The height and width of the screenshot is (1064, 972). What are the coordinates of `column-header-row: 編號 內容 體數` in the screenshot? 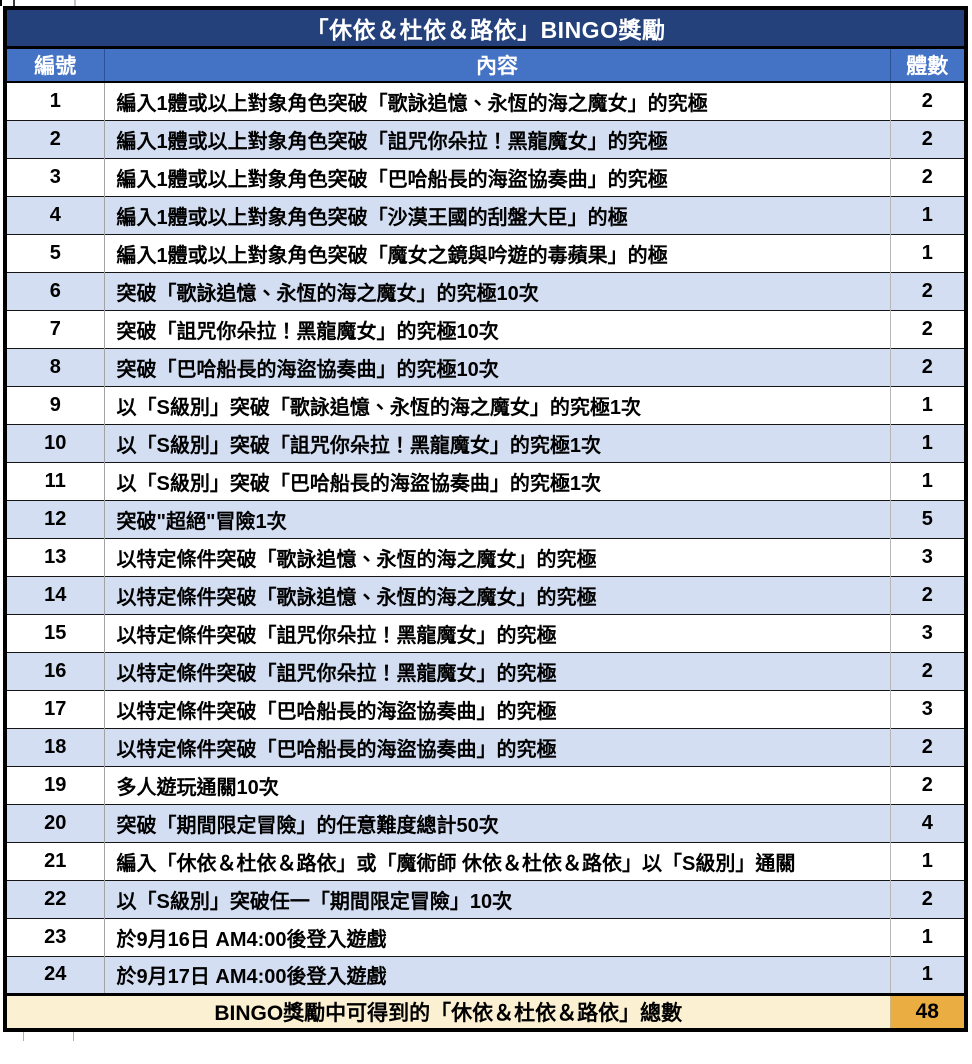 It's located at (486, 65).